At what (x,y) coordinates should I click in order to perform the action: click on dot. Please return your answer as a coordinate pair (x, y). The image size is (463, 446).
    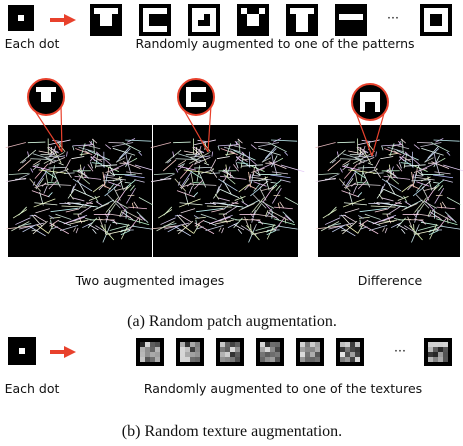
    Looking at the image, I should click on (21, 18).